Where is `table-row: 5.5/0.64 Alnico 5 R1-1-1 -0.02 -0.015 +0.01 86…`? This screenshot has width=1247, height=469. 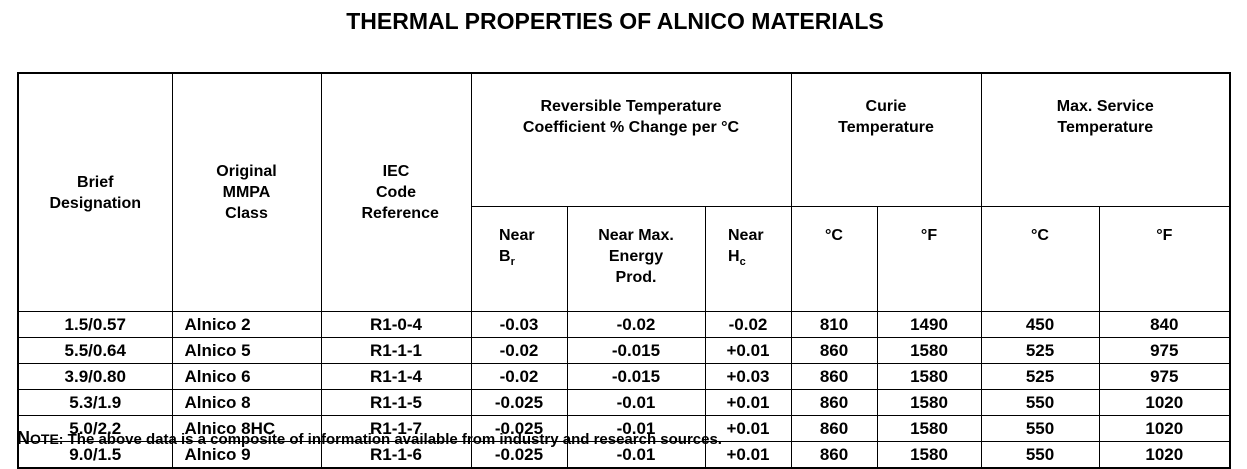
table-row: 5.5/0.64 Alnico 5 R1-1-1 -0.02 -0.015 +0.01 86… is located at coordinates (624, 350).